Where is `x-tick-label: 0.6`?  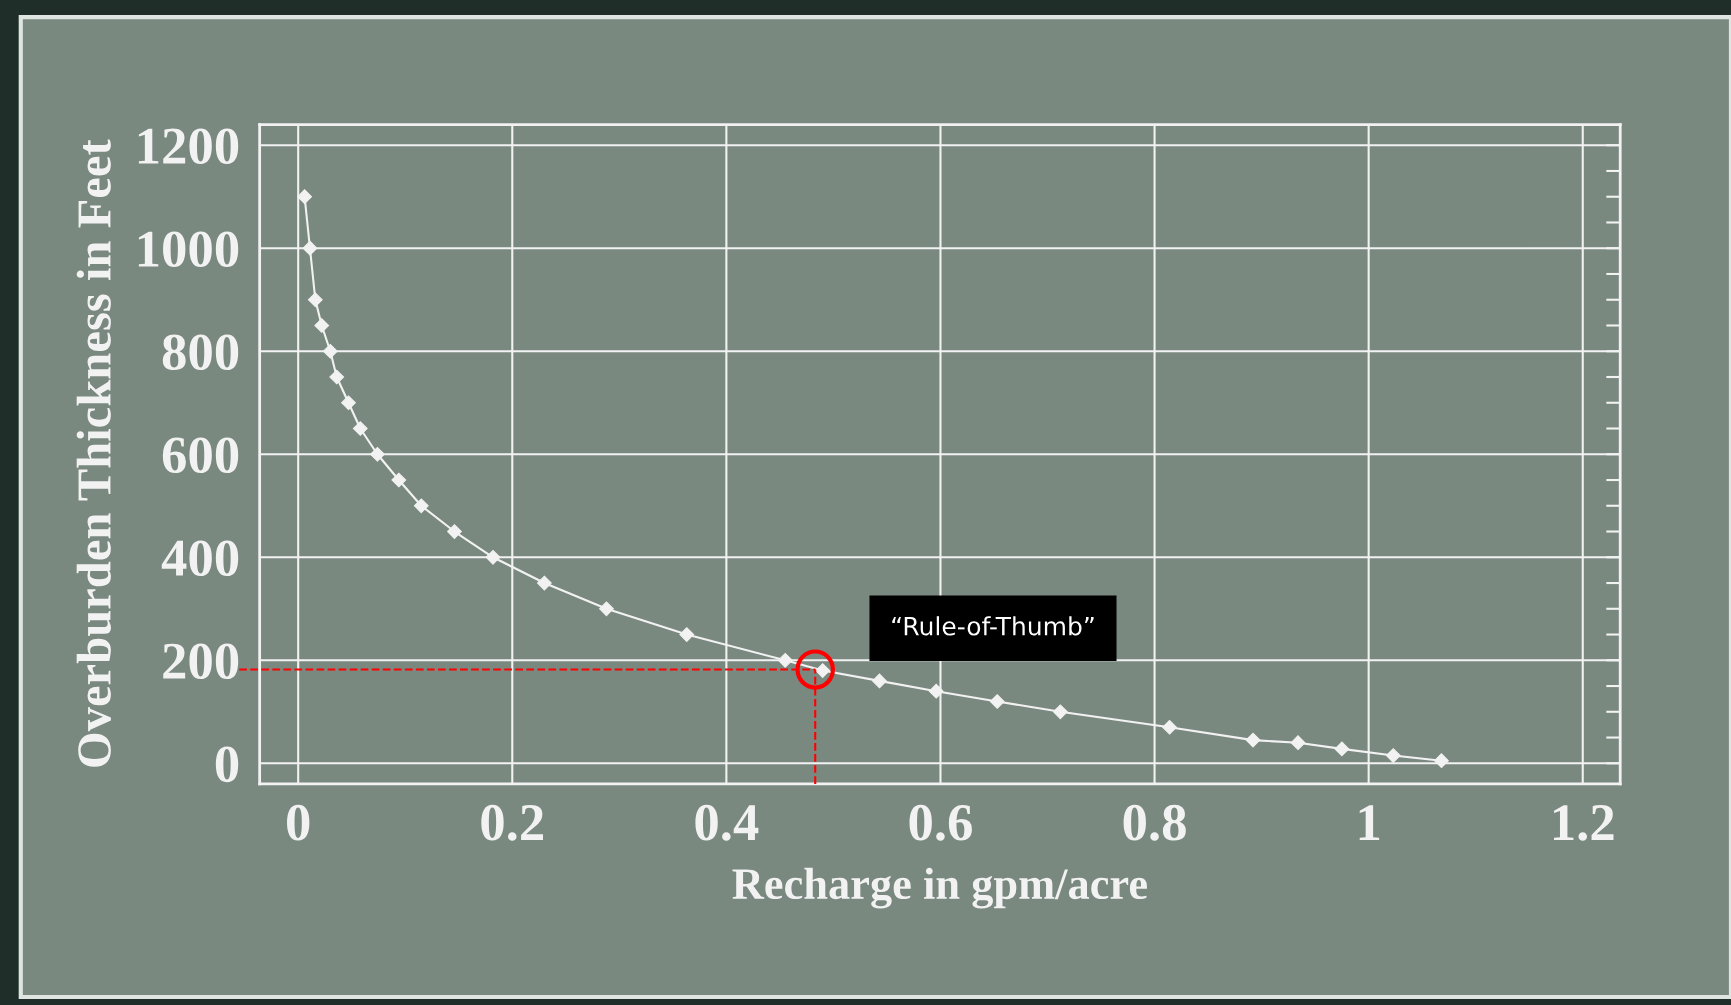 x-tick-label: 0.6 is located at coordinates (940, 822).